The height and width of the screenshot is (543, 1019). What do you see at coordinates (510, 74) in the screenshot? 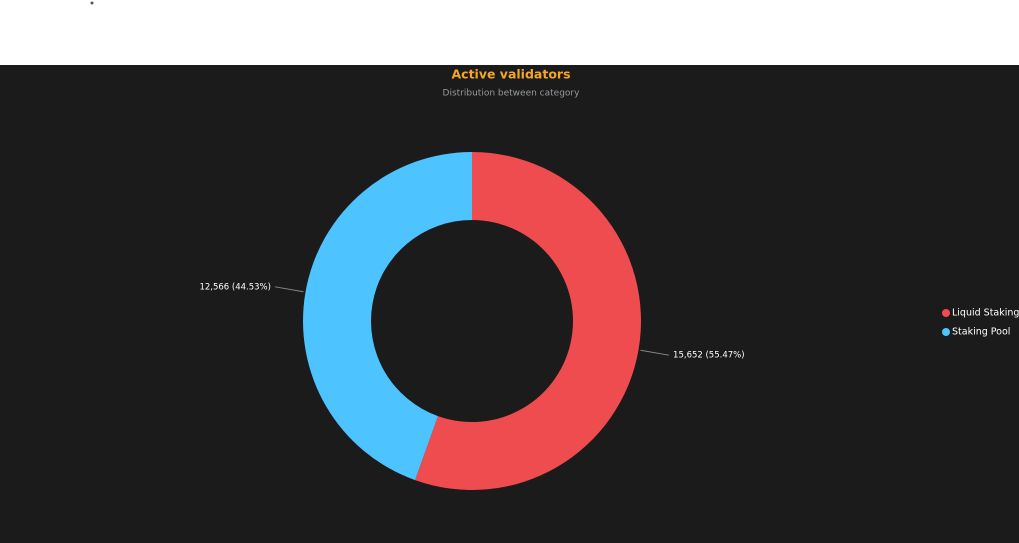
I see `chart-title: Active validators` at bounding box center [510, 74].